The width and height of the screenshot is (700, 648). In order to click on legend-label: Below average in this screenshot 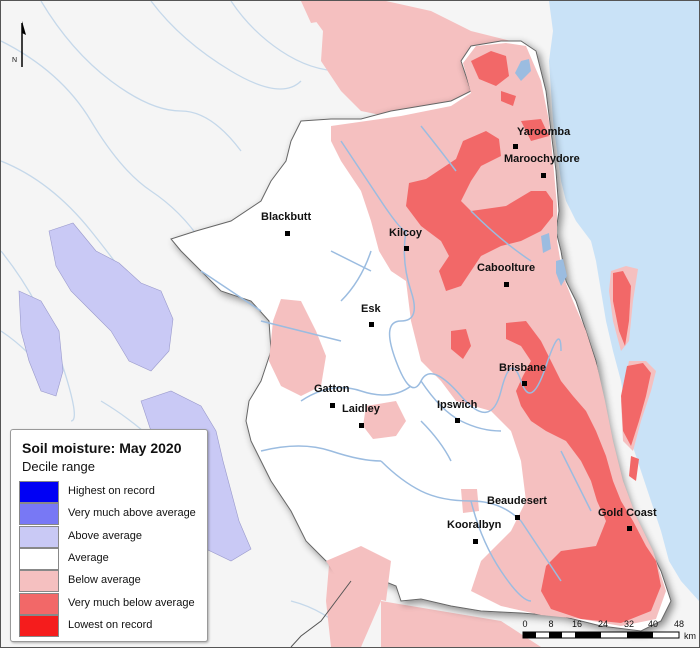, I will do `click(104, 580)`.